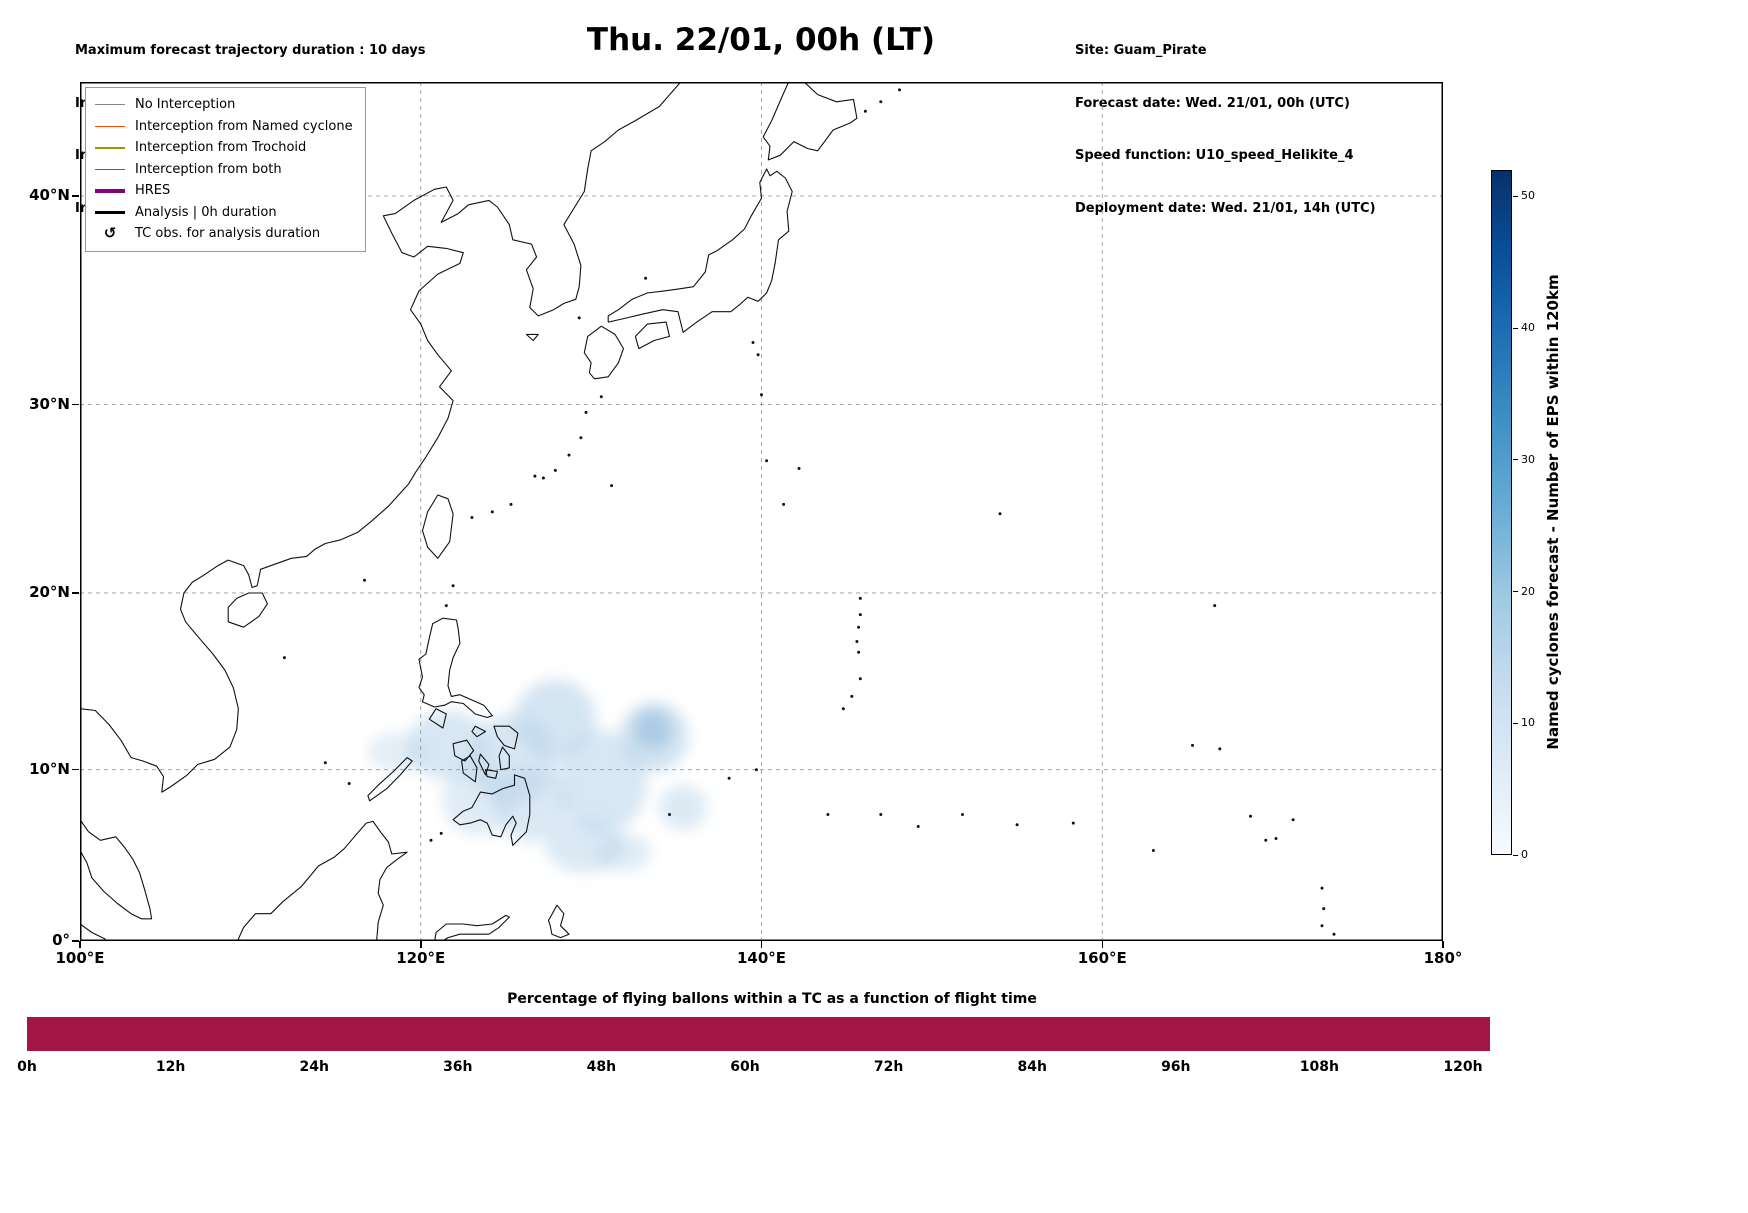  Describe the element at coordinates (421, 958) in the screenshot. I see `x-tick-label: 120°E` at that location.